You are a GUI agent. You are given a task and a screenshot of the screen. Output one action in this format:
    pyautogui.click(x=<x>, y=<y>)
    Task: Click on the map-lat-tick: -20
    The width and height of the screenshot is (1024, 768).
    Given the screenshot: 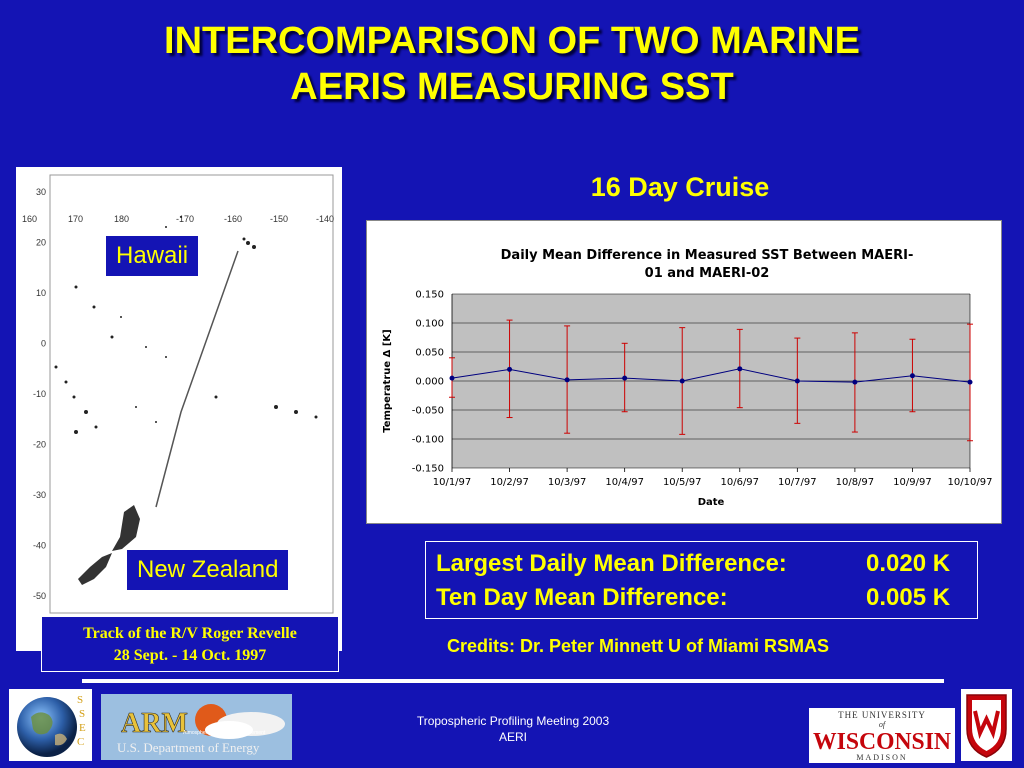 What is the action you would take?
    pyautogui.click(x=39, y=445)
    